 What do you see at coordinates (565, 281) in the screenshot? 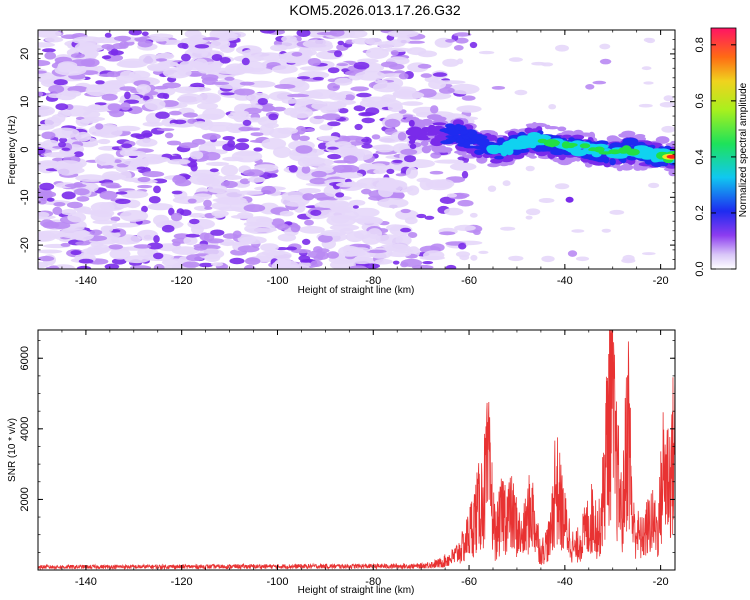
I see `x-tick-label: -40` at bounding box center [565, 281].